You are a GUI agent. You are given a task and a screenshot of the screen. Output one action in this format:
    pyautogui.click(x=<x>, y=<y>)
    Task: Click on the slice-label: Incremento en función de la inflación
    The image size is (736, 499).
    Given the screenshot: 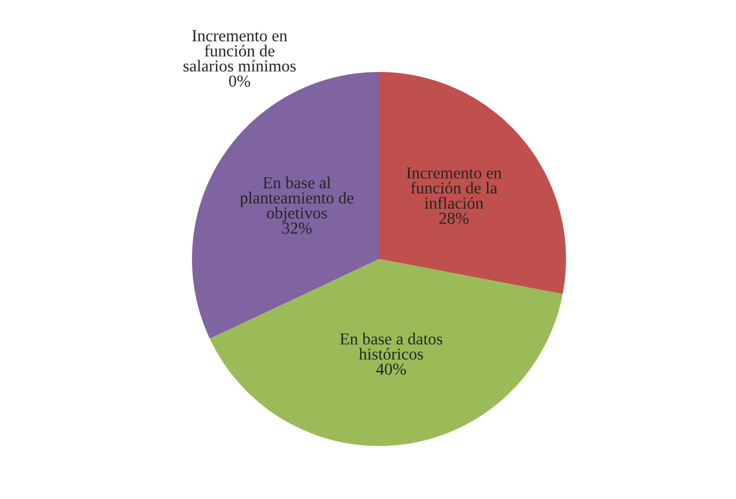 What is the action you would take?
    pyautogui.click(x=454, y=188)
    